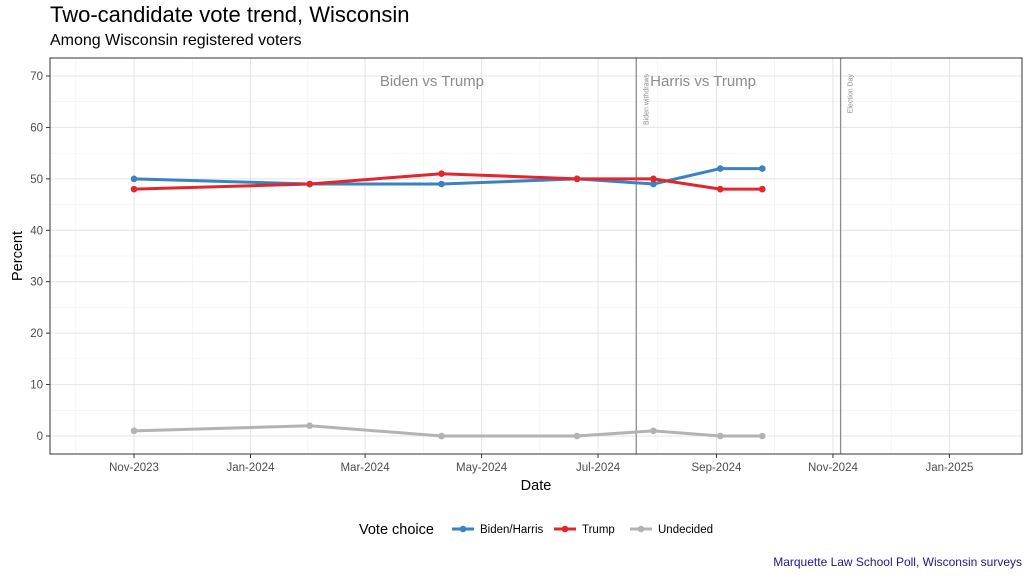  I want to click on chart-subtitle: Among Wisconsin registered voters, so click(176, 40).